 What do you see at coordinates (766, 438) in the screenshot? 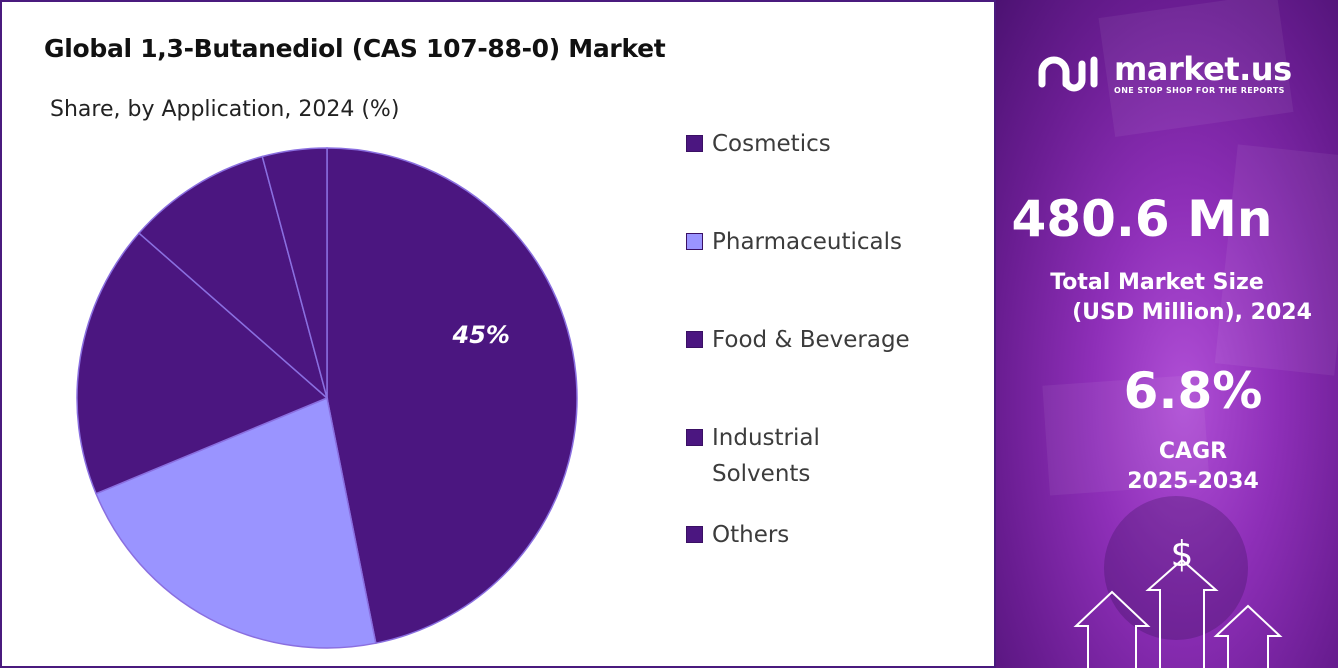
I see `legend-label-line: Industrial` at bounding box center [766, 438].